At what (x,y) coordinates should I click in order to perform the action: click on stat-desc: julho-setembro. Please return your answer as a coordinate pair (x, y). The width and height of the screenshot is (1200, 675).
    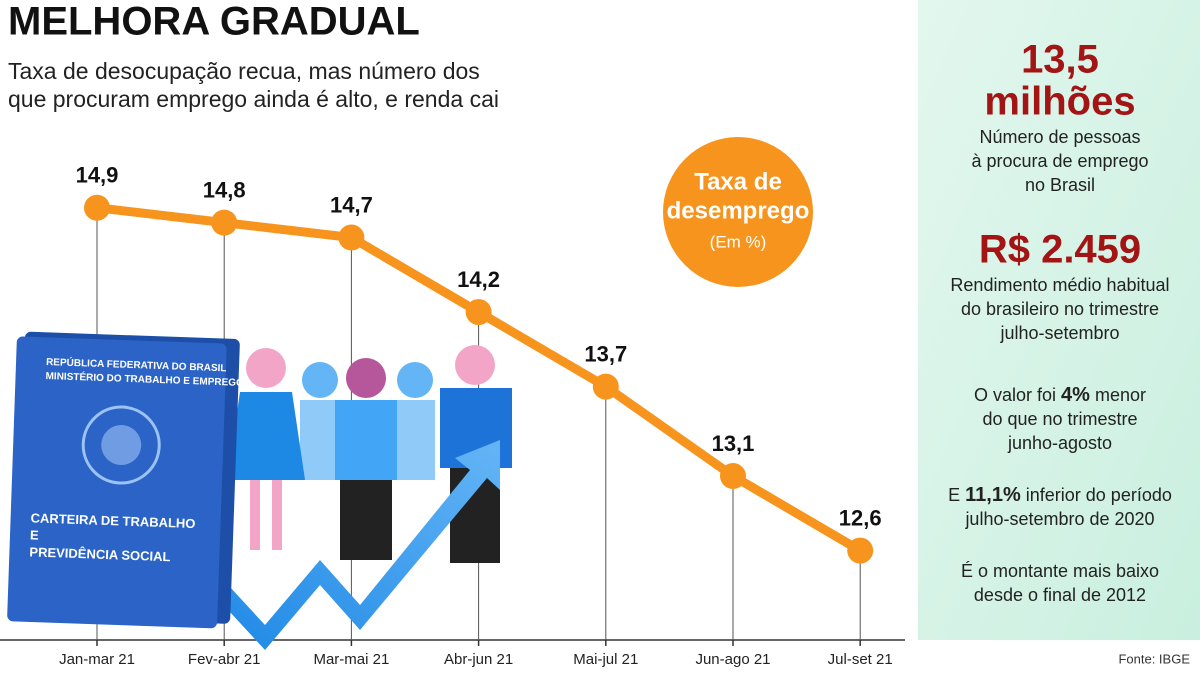
    Looking at the image, I should click on (1059, 333).